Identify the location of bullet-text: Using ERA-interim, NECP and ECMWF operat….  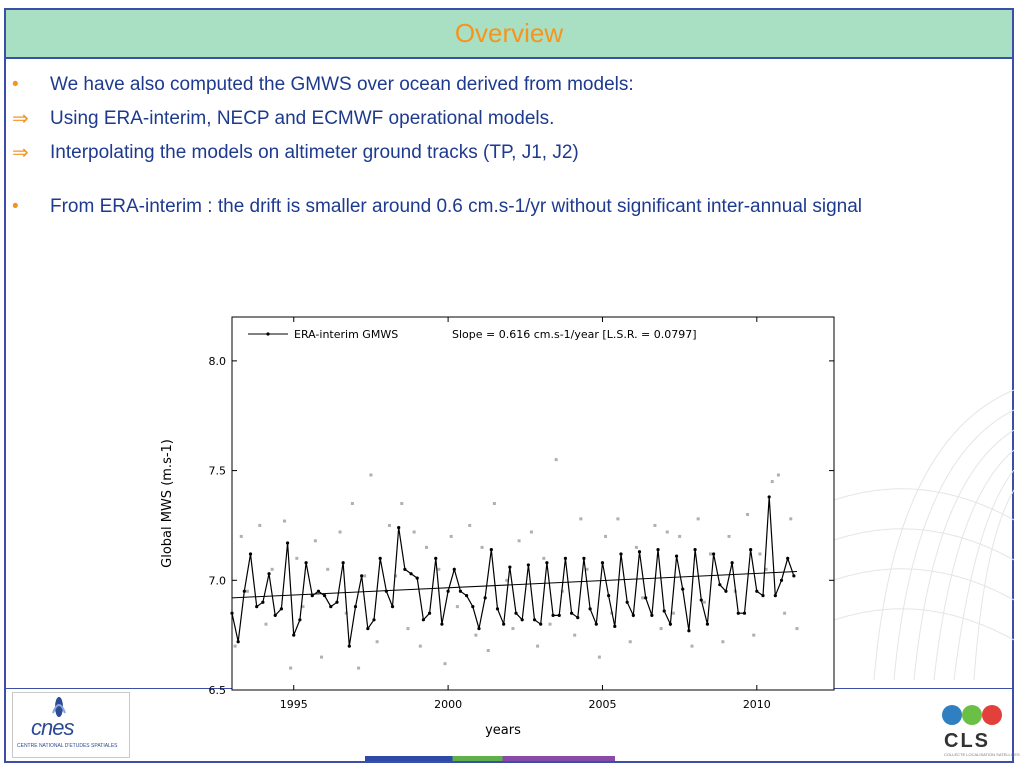
(302, 118).